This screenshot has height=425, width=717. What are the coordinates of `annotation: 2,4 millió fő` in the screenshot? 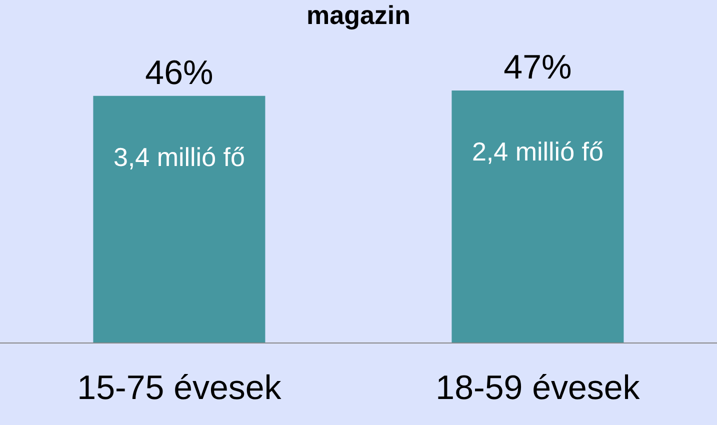 It's located at (538, 151).